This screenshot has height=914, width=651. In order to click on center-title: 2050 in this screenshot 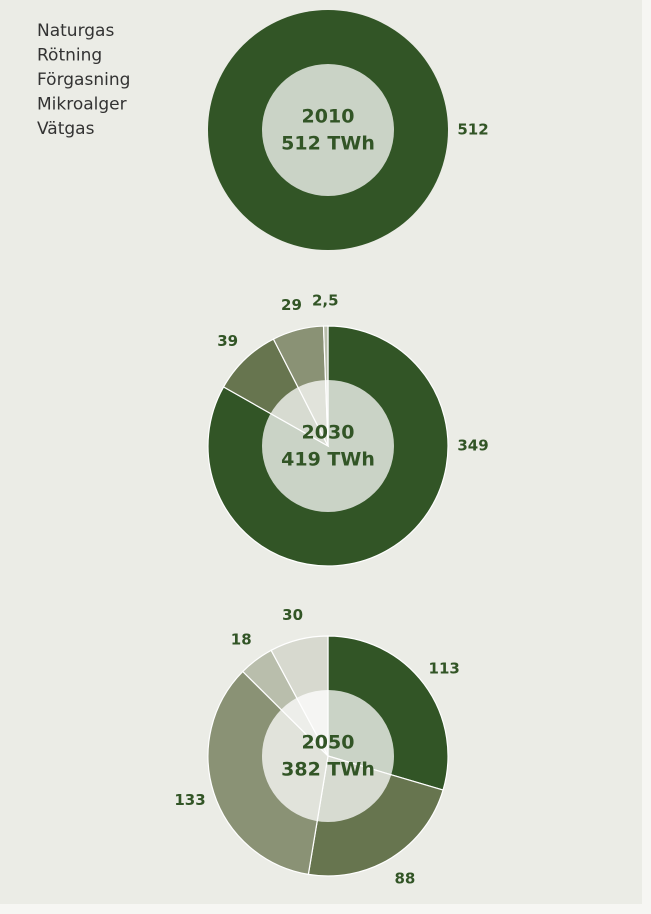, I will do `click(328, 743)`.